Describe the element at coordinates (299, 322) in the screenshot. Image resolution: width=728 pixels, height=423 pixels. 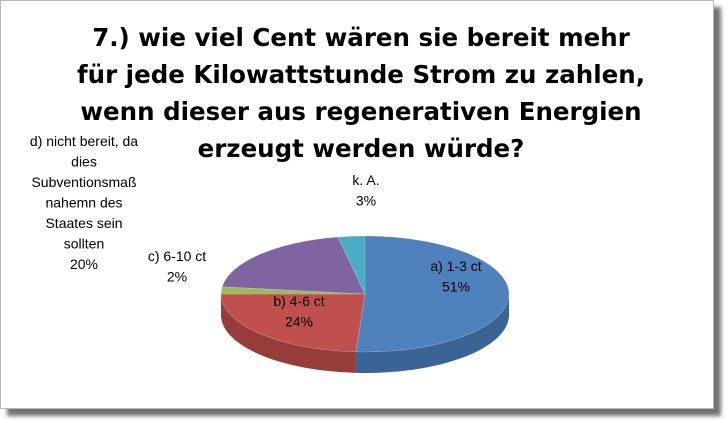
I see `data-label-2-line-2: 24%` at that location.